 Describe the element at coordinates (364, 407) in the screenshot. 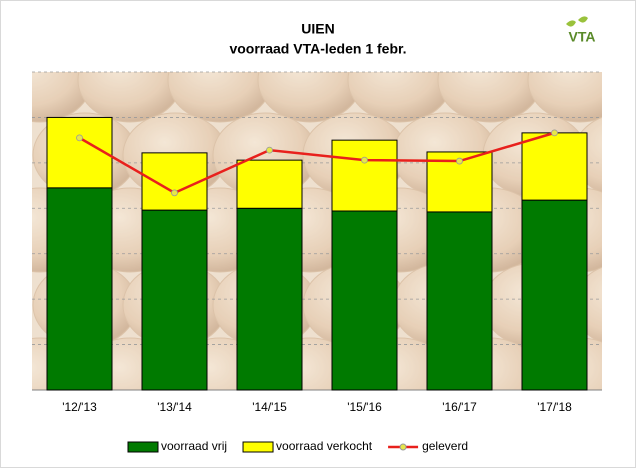

I see `x-tick-label: '15/'16` at that location.